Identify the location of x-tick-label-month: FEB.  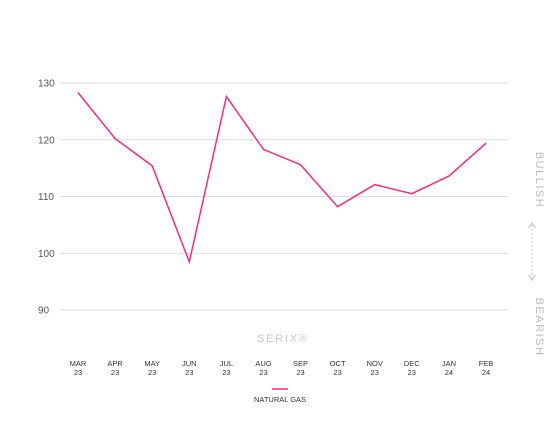
(486, 363).